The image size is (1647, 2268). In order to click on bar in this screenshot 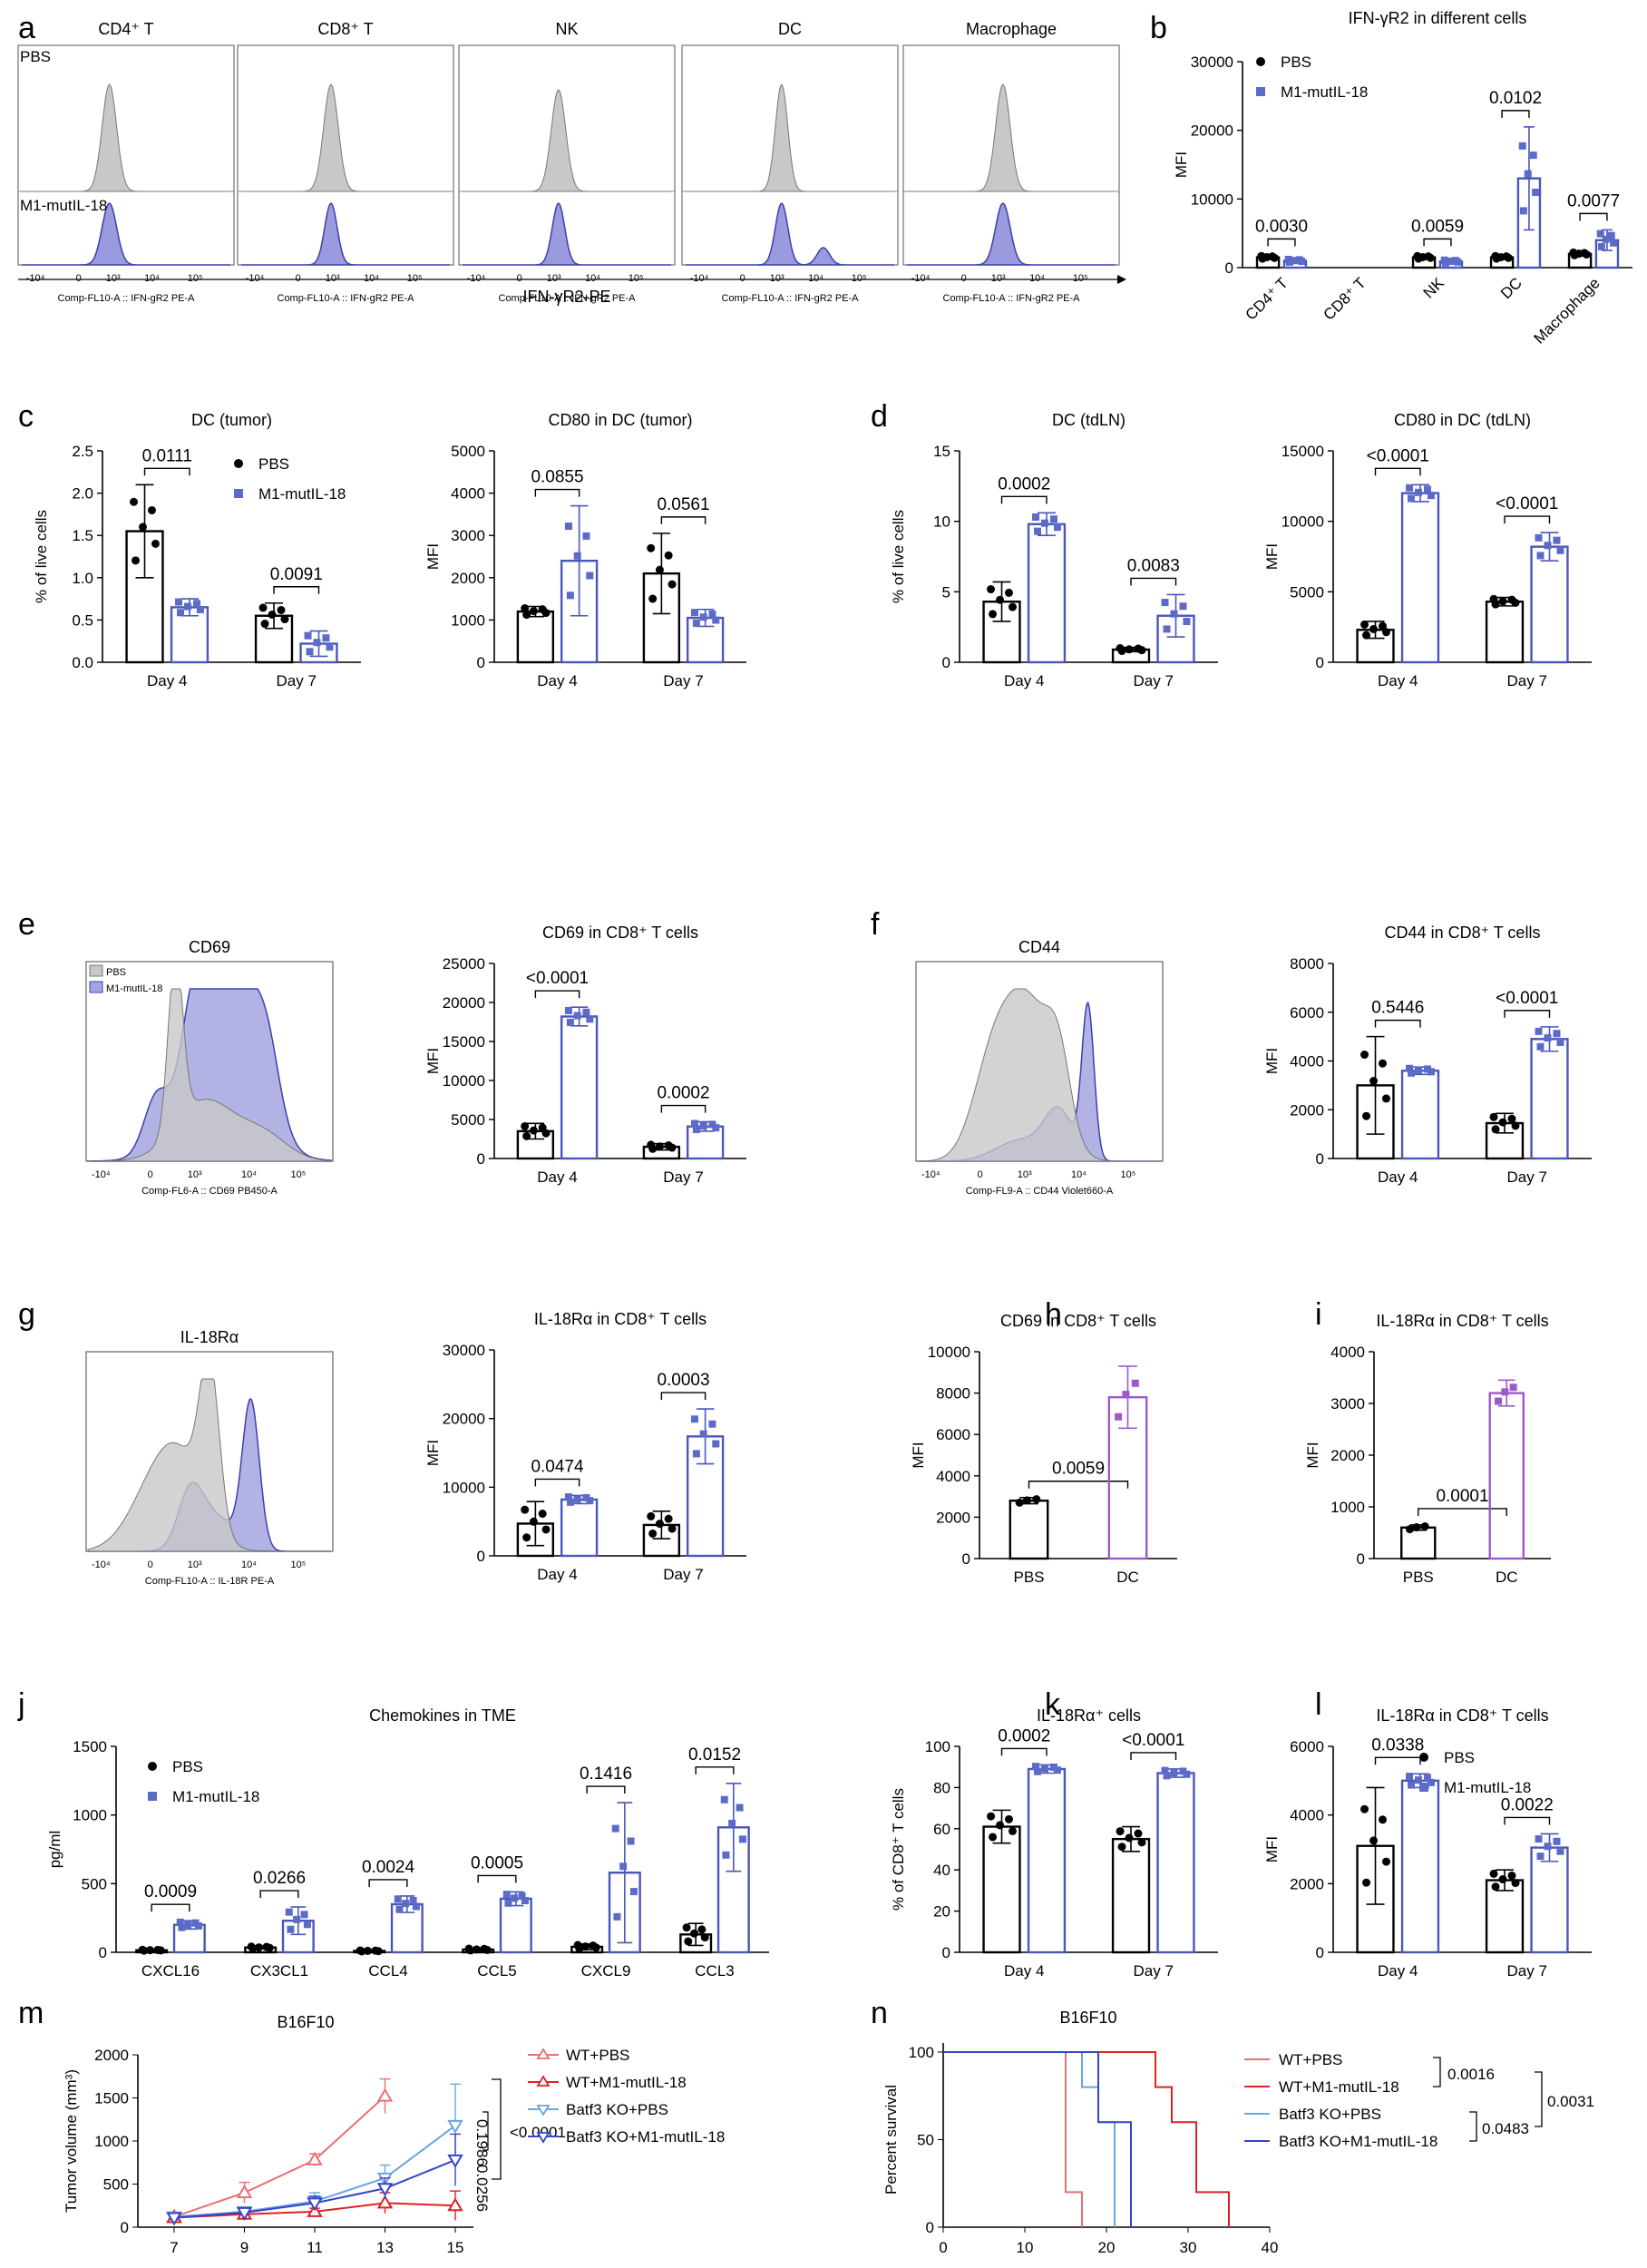, I will do `click(1549, 1099)`.